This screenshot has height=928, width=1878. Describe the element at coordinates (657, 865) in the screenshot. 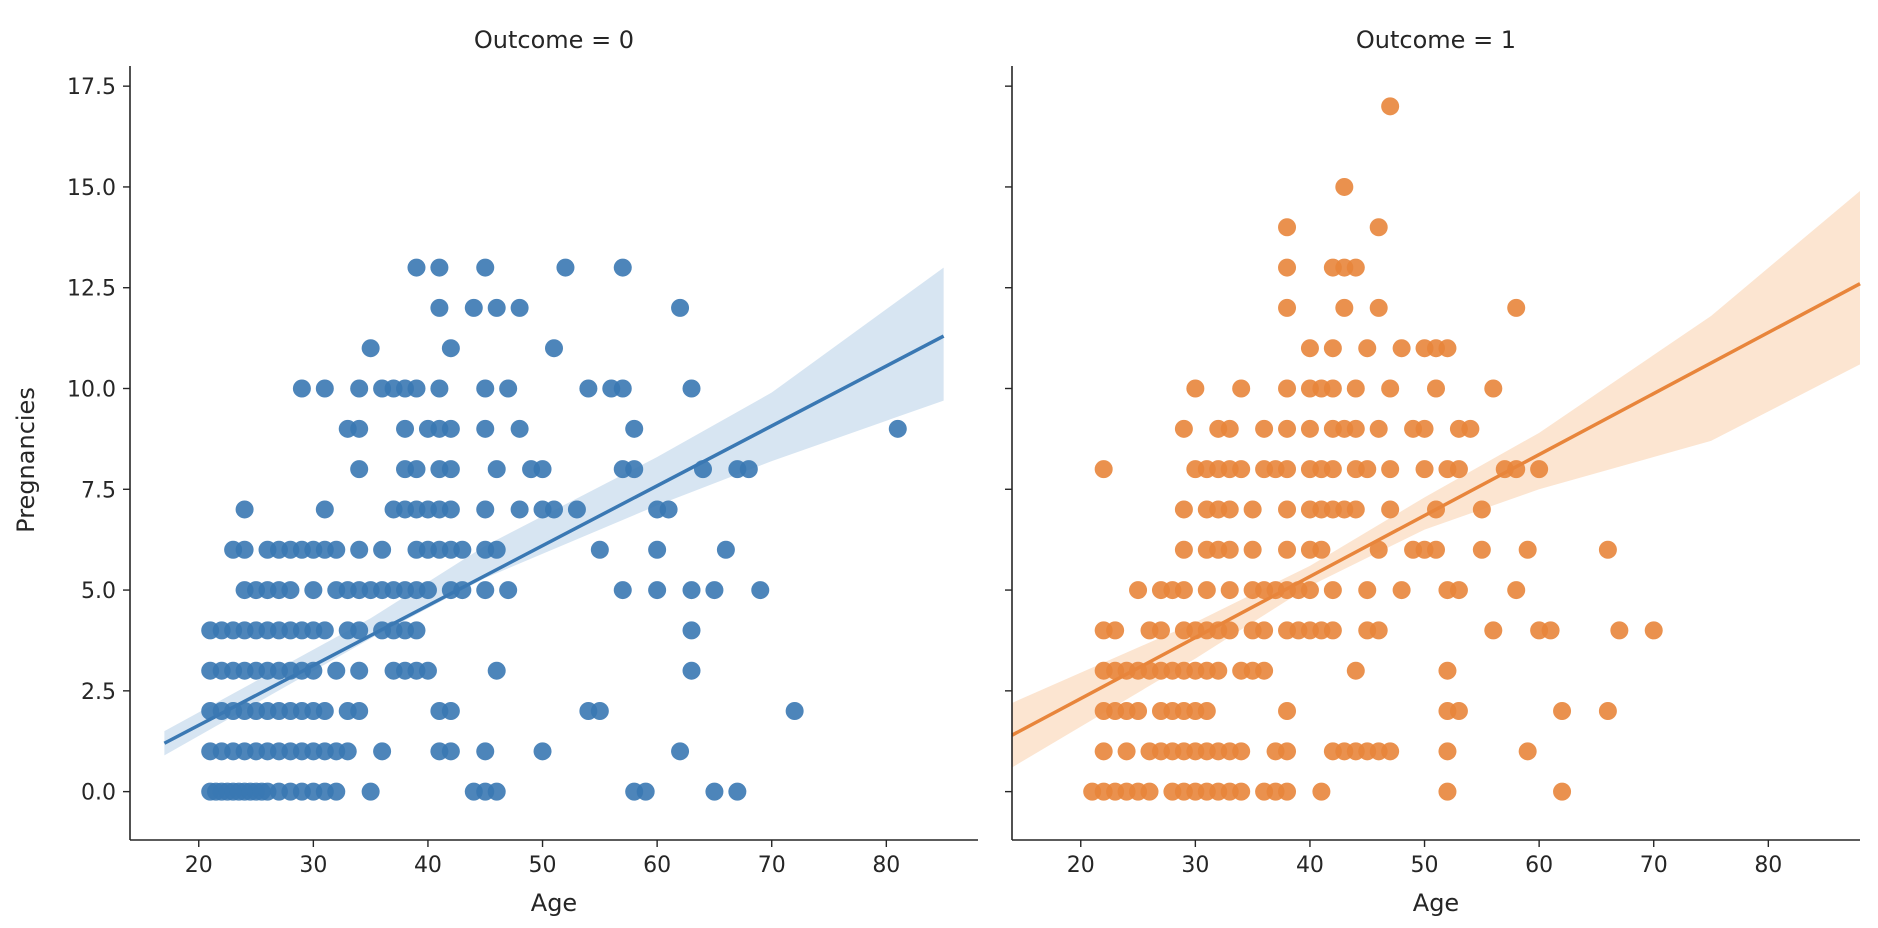

I see `x-tick-label: 60` at that location.